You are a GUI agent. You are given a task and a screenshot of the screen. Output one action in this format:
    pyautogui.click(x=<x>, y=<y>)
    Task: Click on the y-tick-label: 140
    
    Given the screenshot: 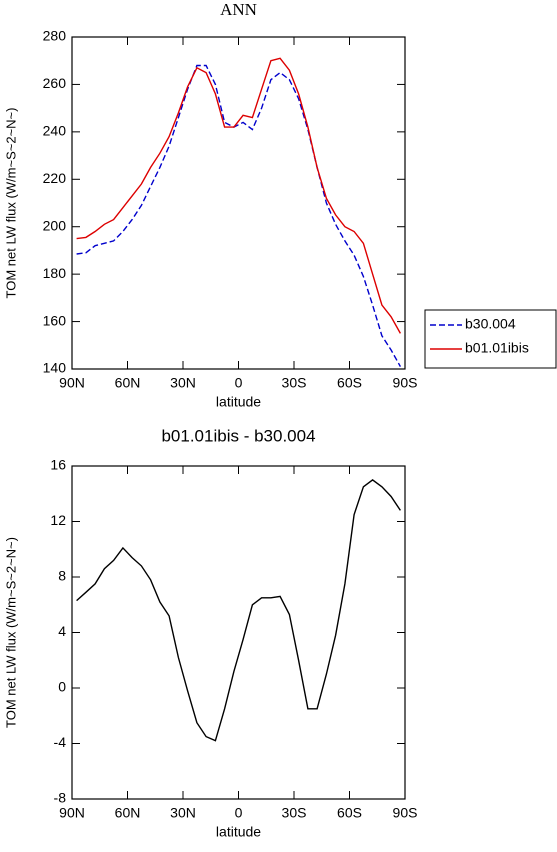 What is the action you would take?
    pyautogui.click(x=55, y=368)
    